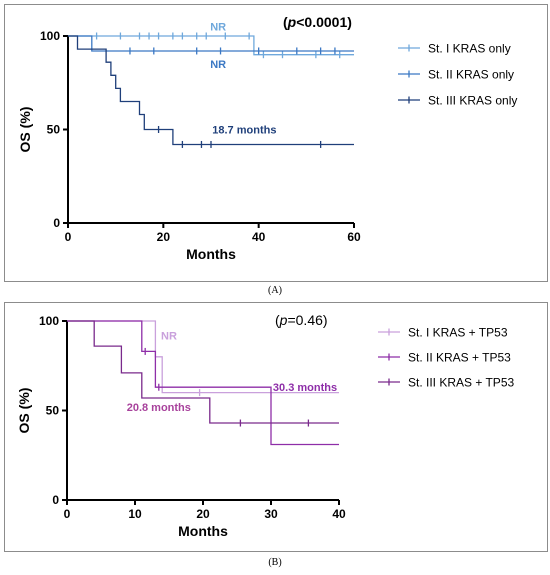  What do you see at coordinates (469, 49) in the screenshot?
I see `legend-label: St. I KRAS only` at bounding box center [469, 49].